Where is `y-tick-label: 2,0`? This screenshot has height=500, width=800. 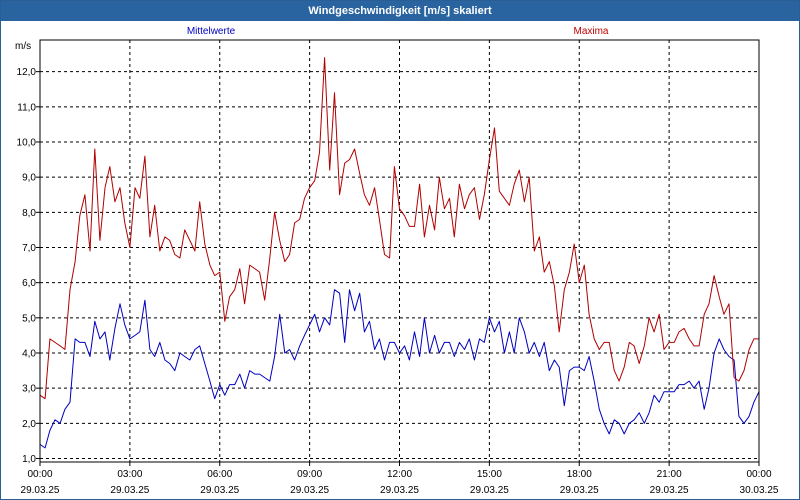 y-tick-label: 2,0 is located at coordinates (29, 424).